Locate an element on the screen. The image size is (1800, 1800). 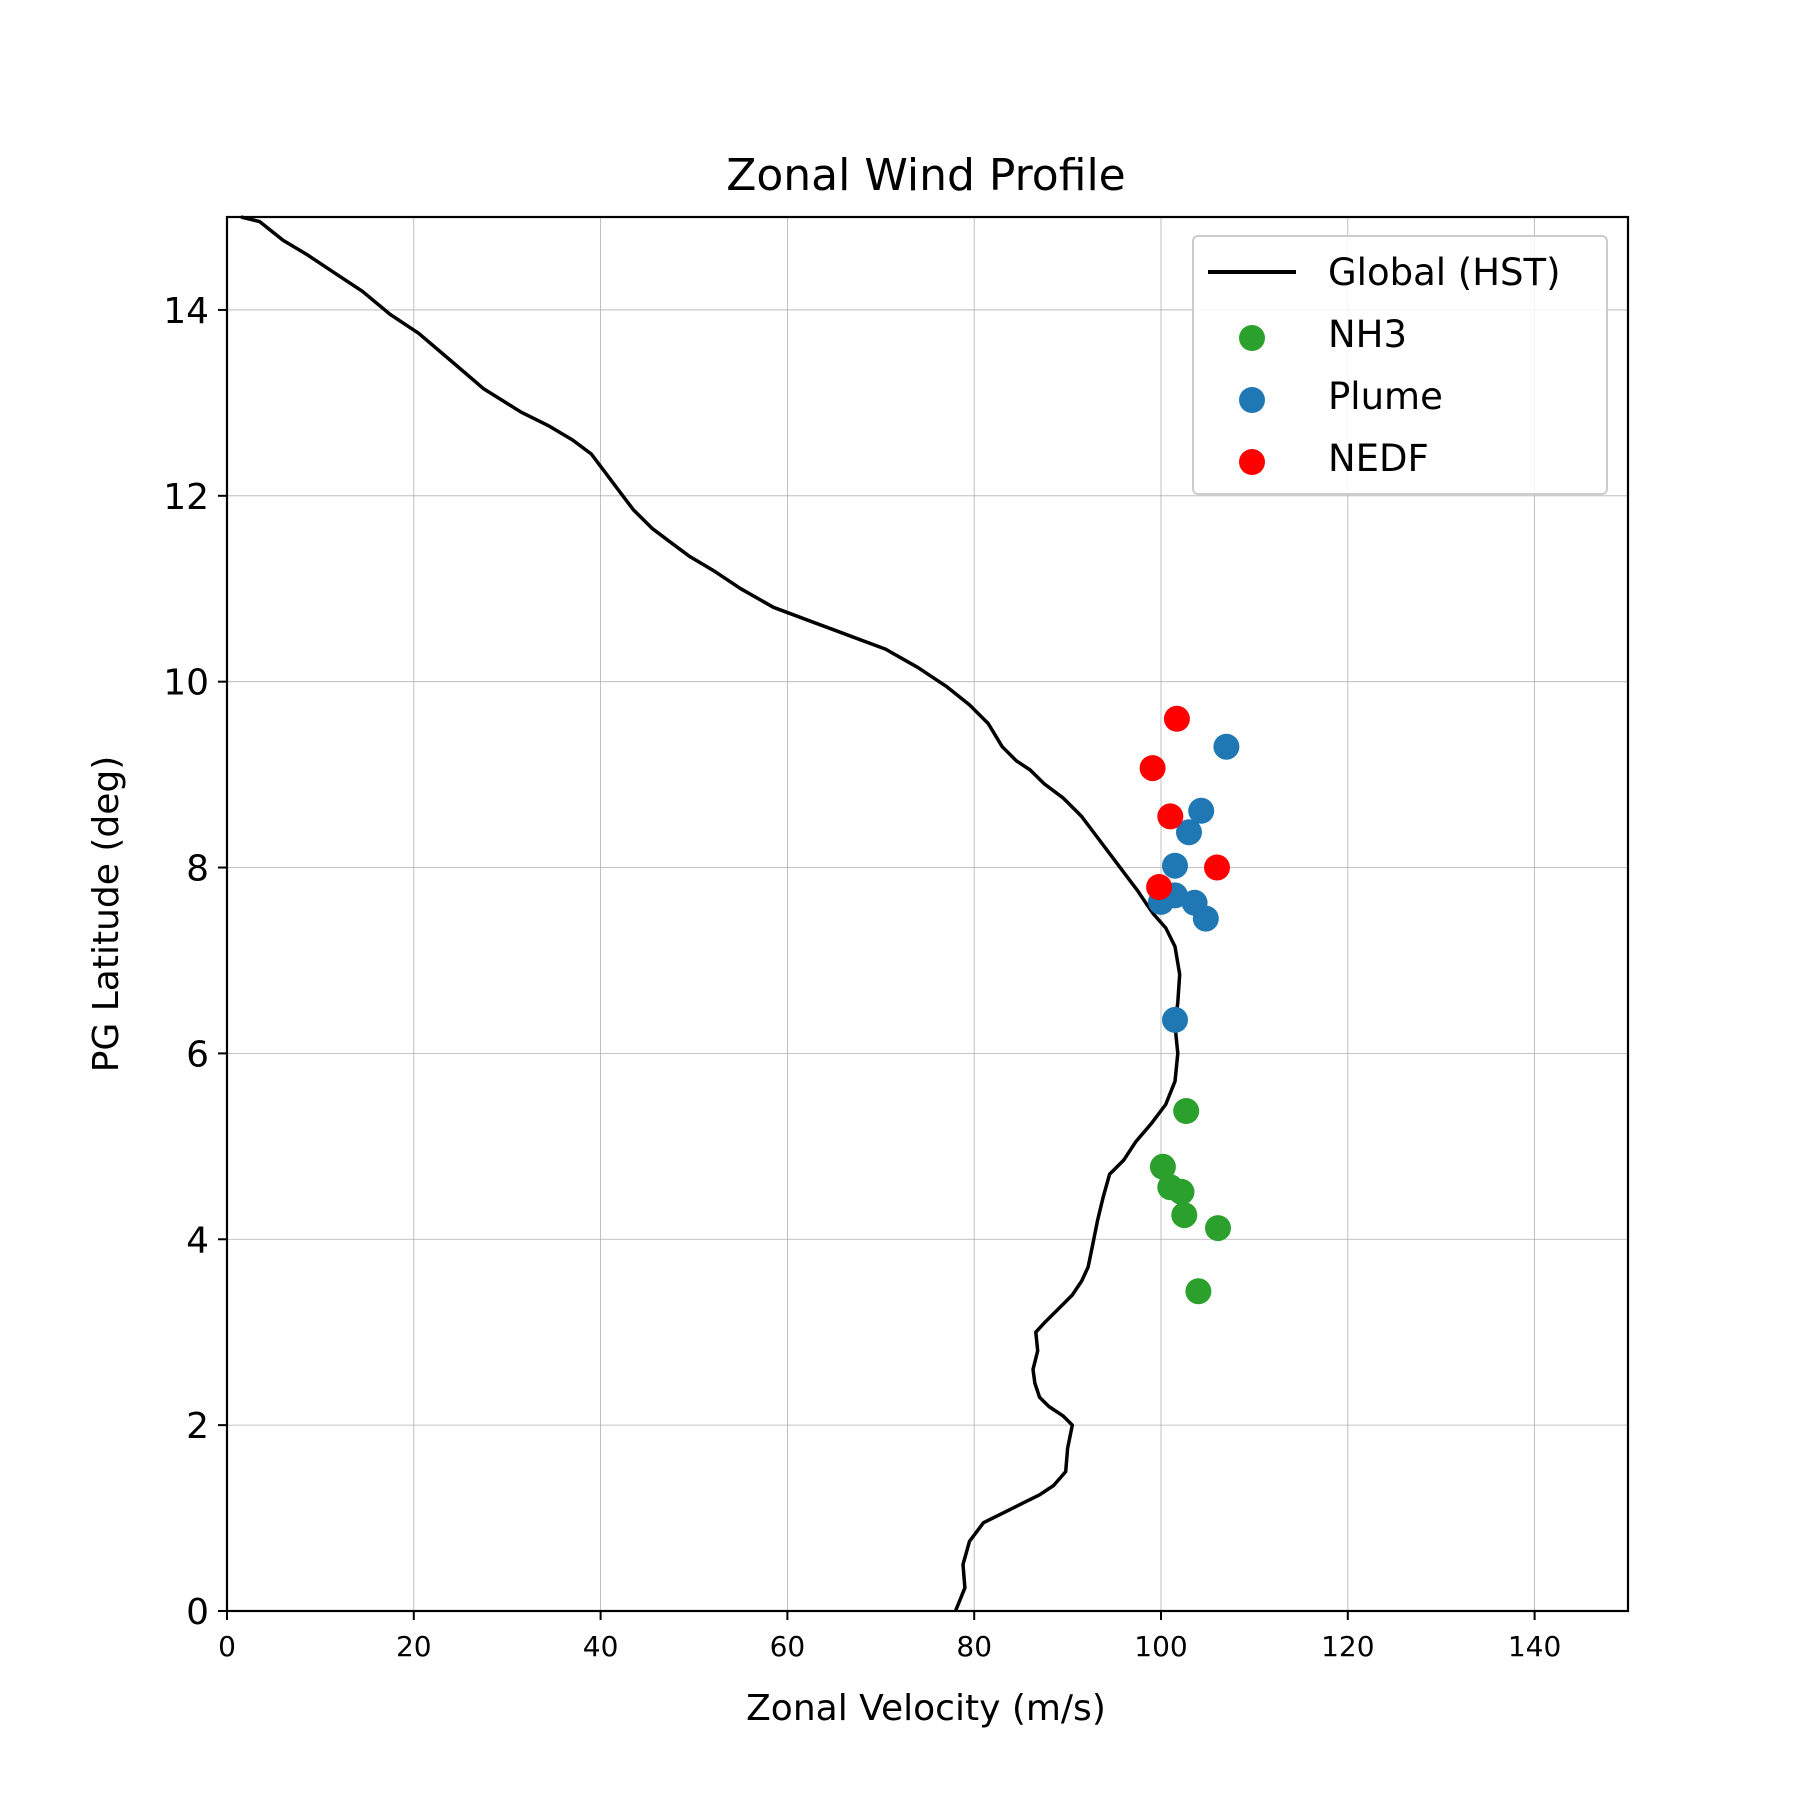
legend-label-nh3: NH3 is located at coordinates (1367, 334).